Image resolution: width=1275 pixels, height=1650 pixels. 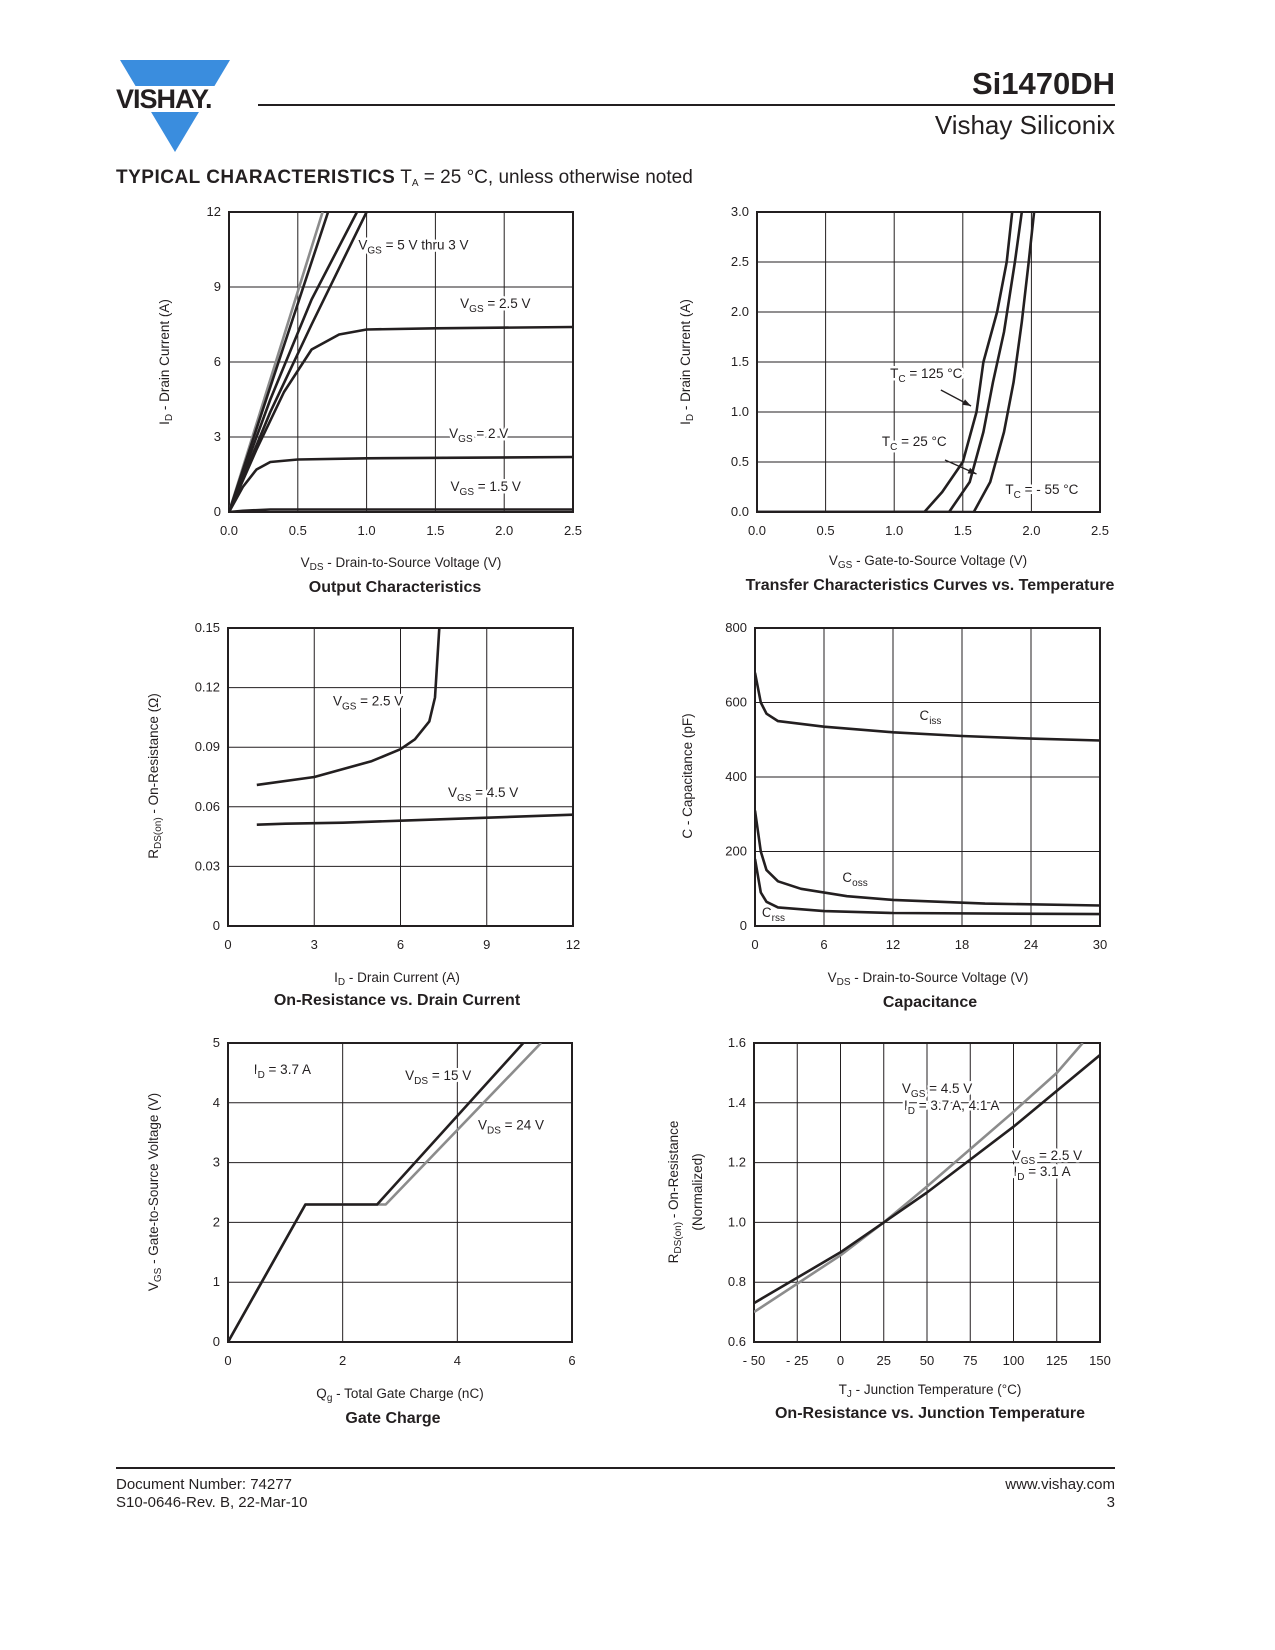 What do you see at coordinates (893, 447) in the screenshot?
I see `annotation-subscript: C` at bounding box center [893, 447].